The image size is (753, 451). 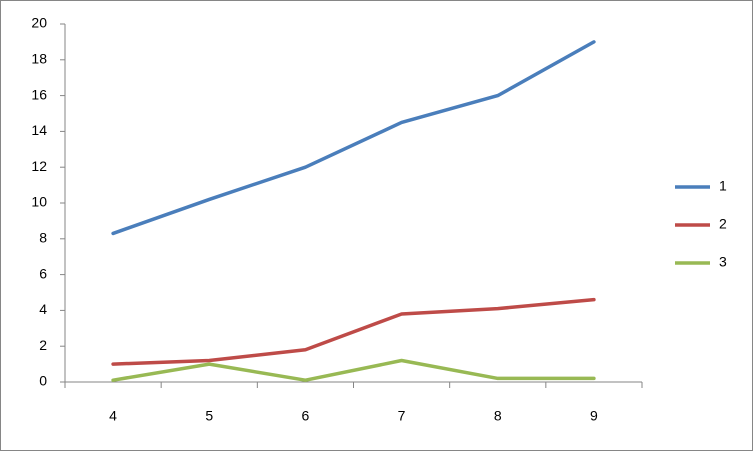 What do you see at coordinates (39, 130) in the screenshot?
I see `y-tick-label: 14` at bounding box center [39, 130].